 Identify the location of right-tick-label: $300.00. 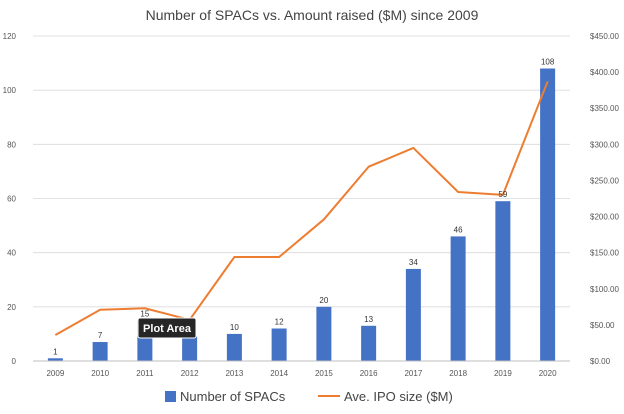
(604, 144).